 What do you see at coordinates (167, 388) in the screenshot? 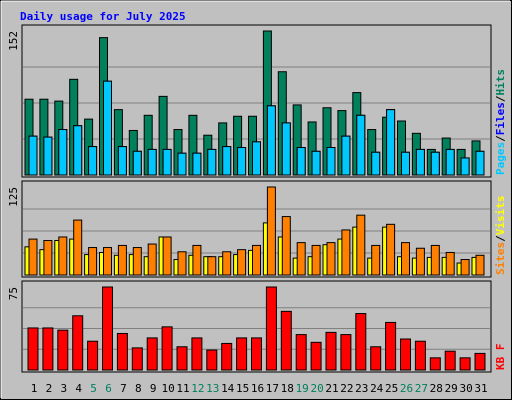
I see `x-tick-label: 10` at bounding box center [167, 388].